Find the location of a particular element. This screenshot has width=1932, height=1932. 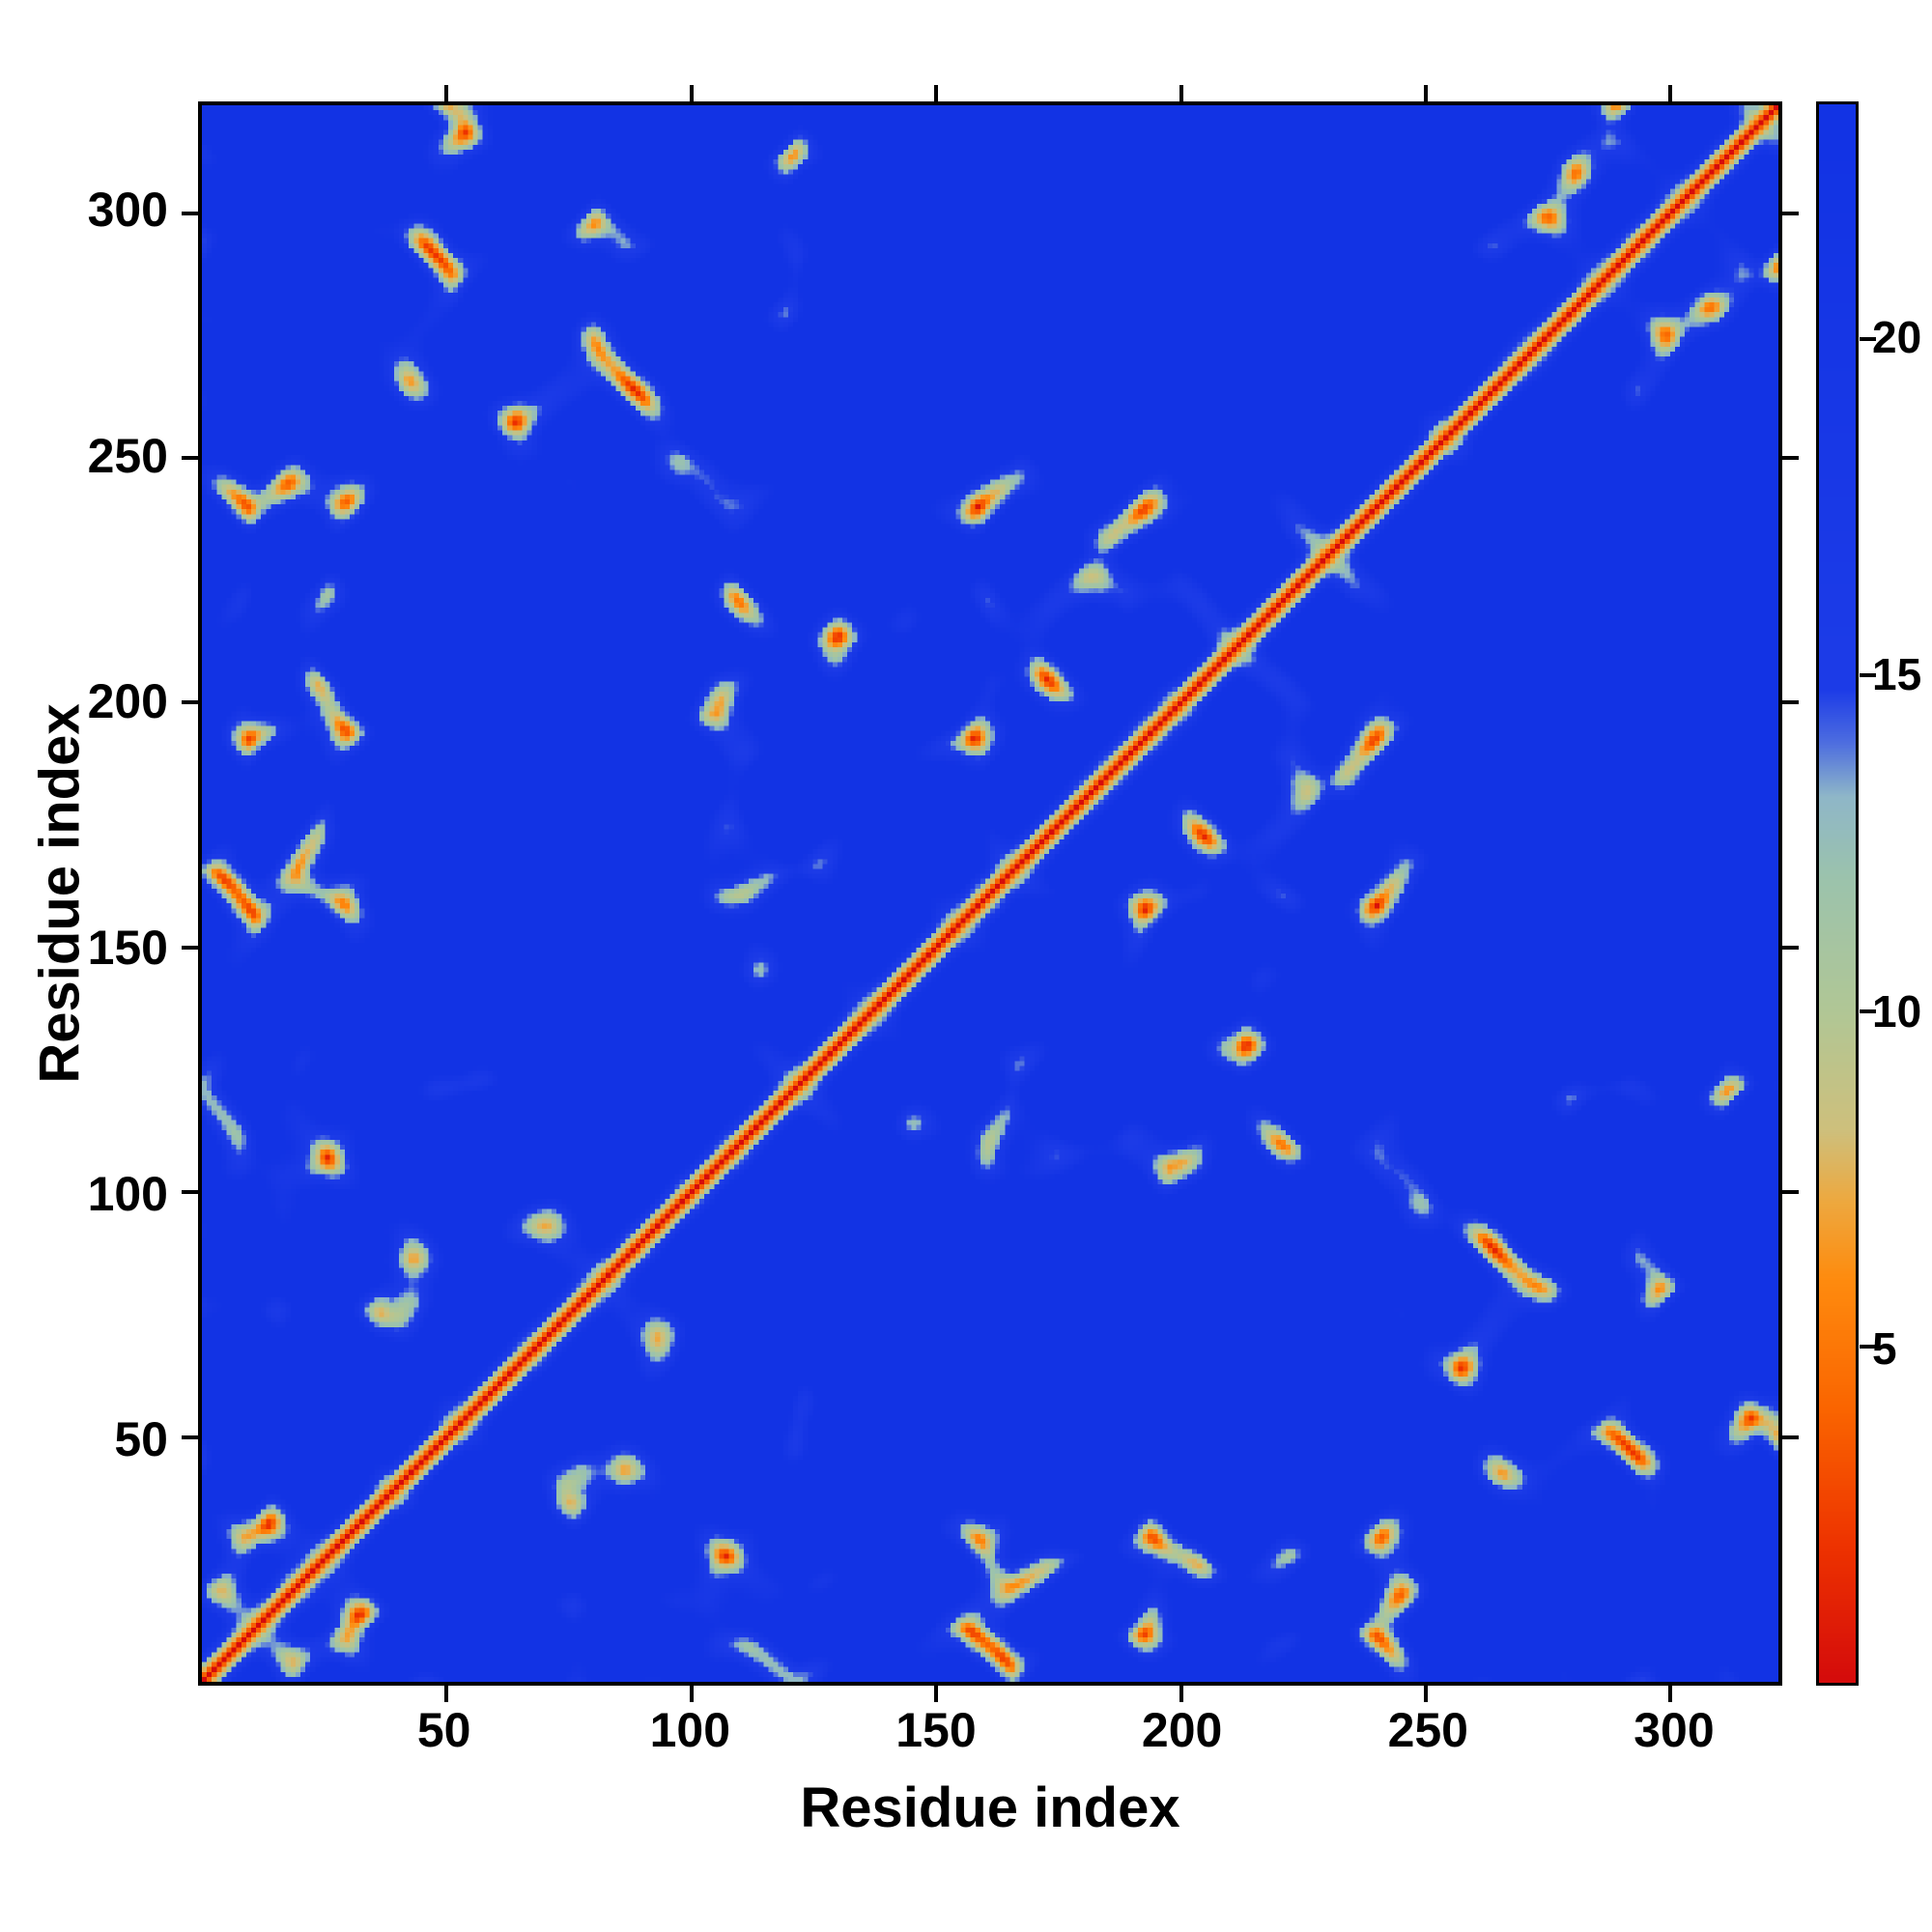

x-tick-label: 200 is located at coordinates (1182, 1730).